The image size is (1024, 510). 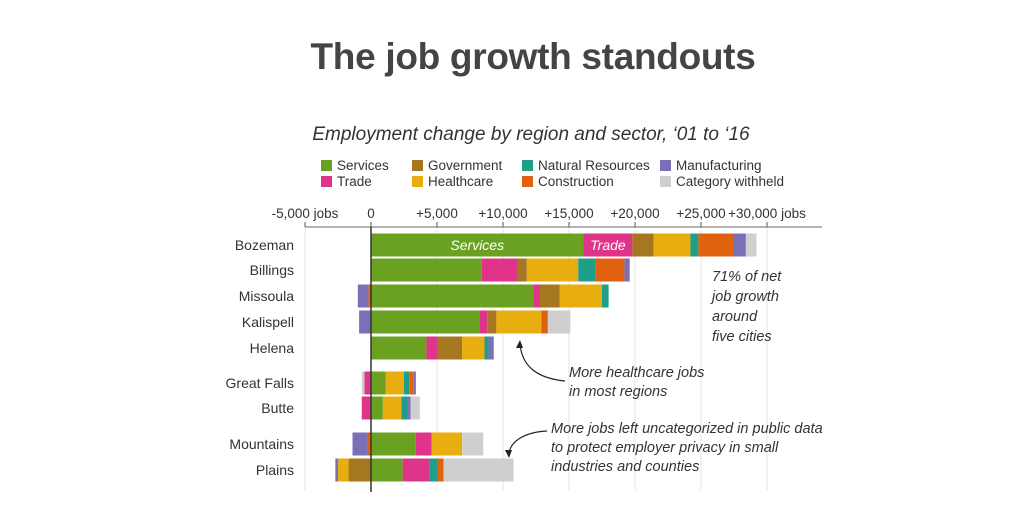 I want to click on tick-label: +30,000 jobs, so click(x=767, y=213).